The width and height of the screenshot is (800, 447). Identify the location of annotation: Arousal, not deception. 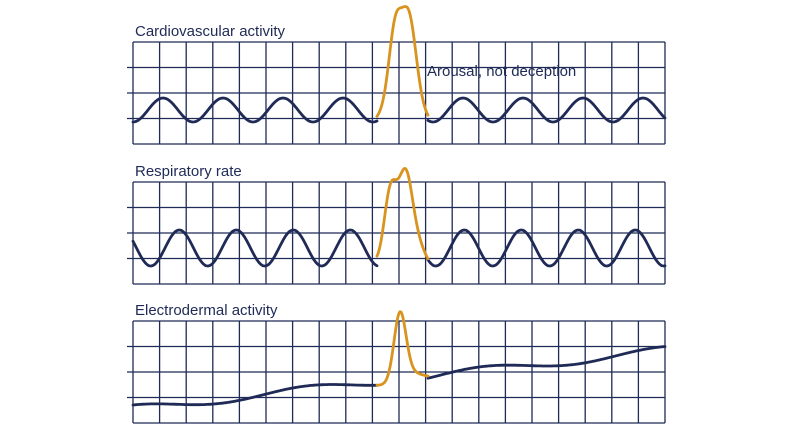
(501, 71).